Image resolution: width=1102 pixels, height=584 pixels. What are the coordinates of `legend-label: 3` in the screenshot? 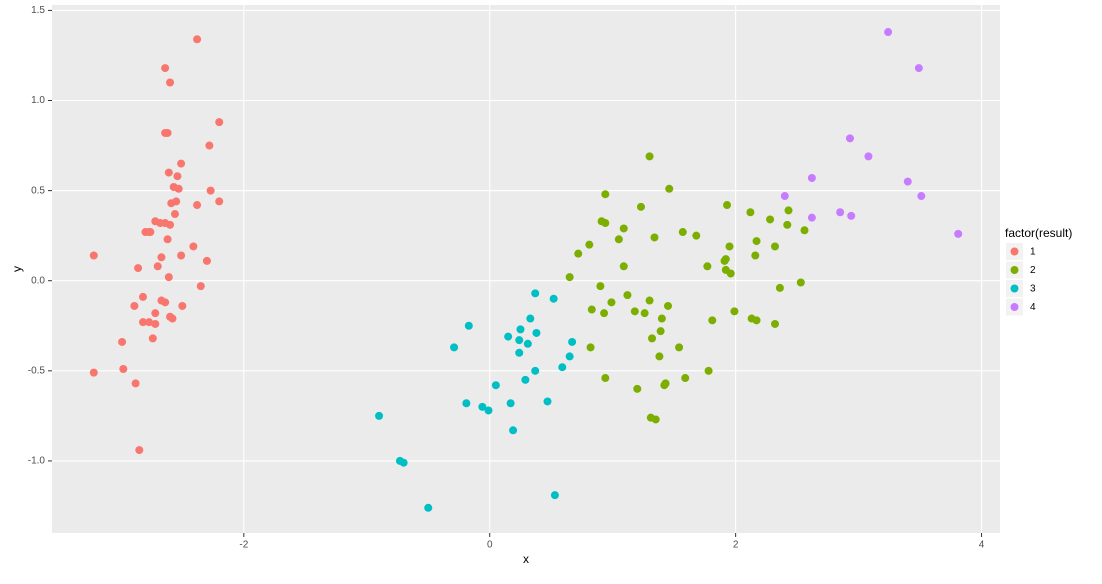 It's located at (1033, 289).